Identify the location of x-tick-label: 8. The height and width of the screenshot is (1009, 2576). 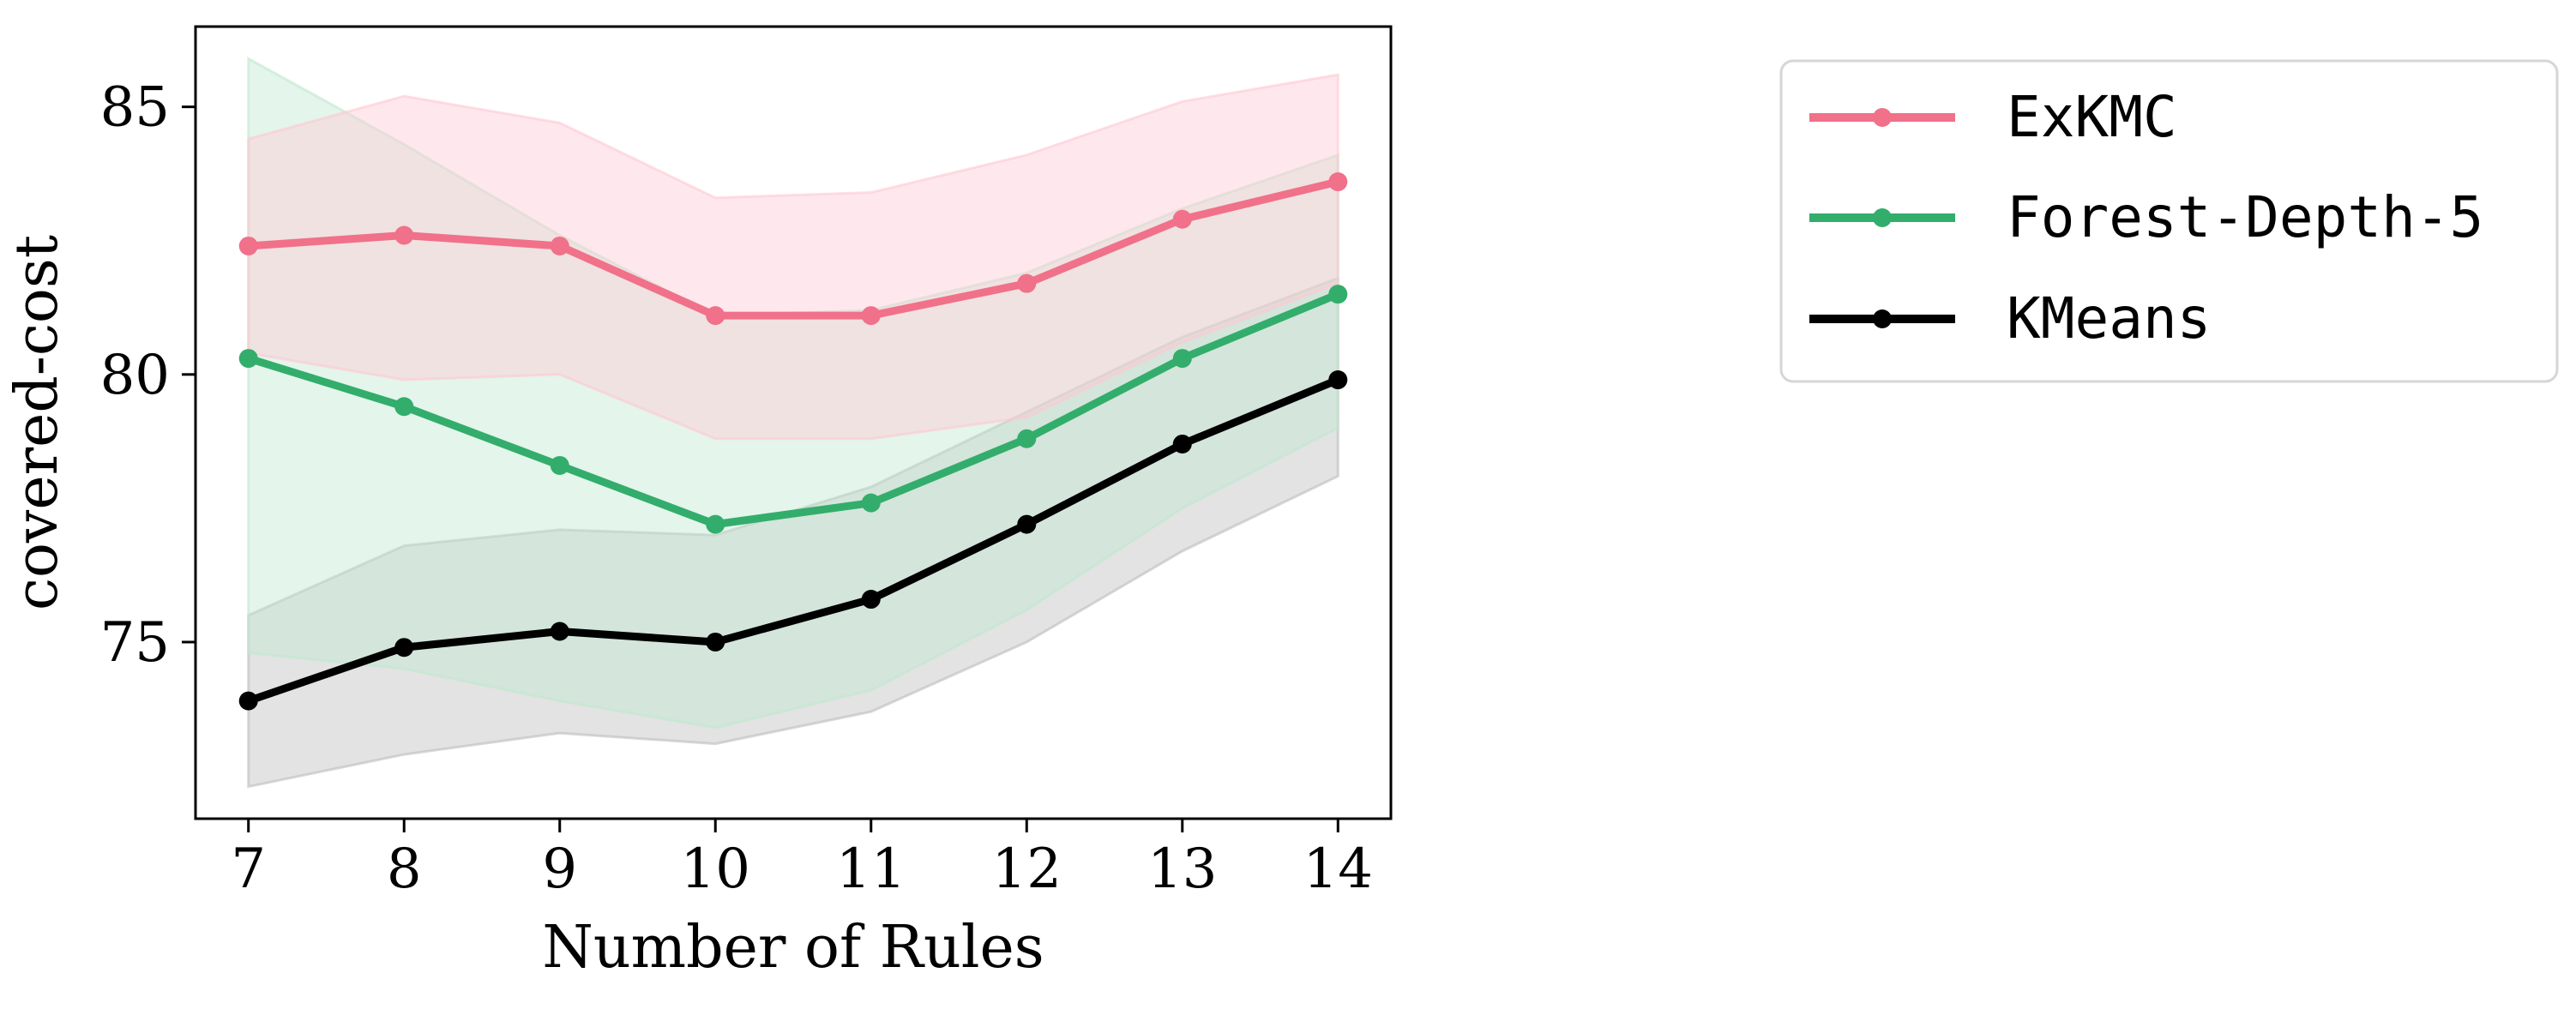
(404, 869).